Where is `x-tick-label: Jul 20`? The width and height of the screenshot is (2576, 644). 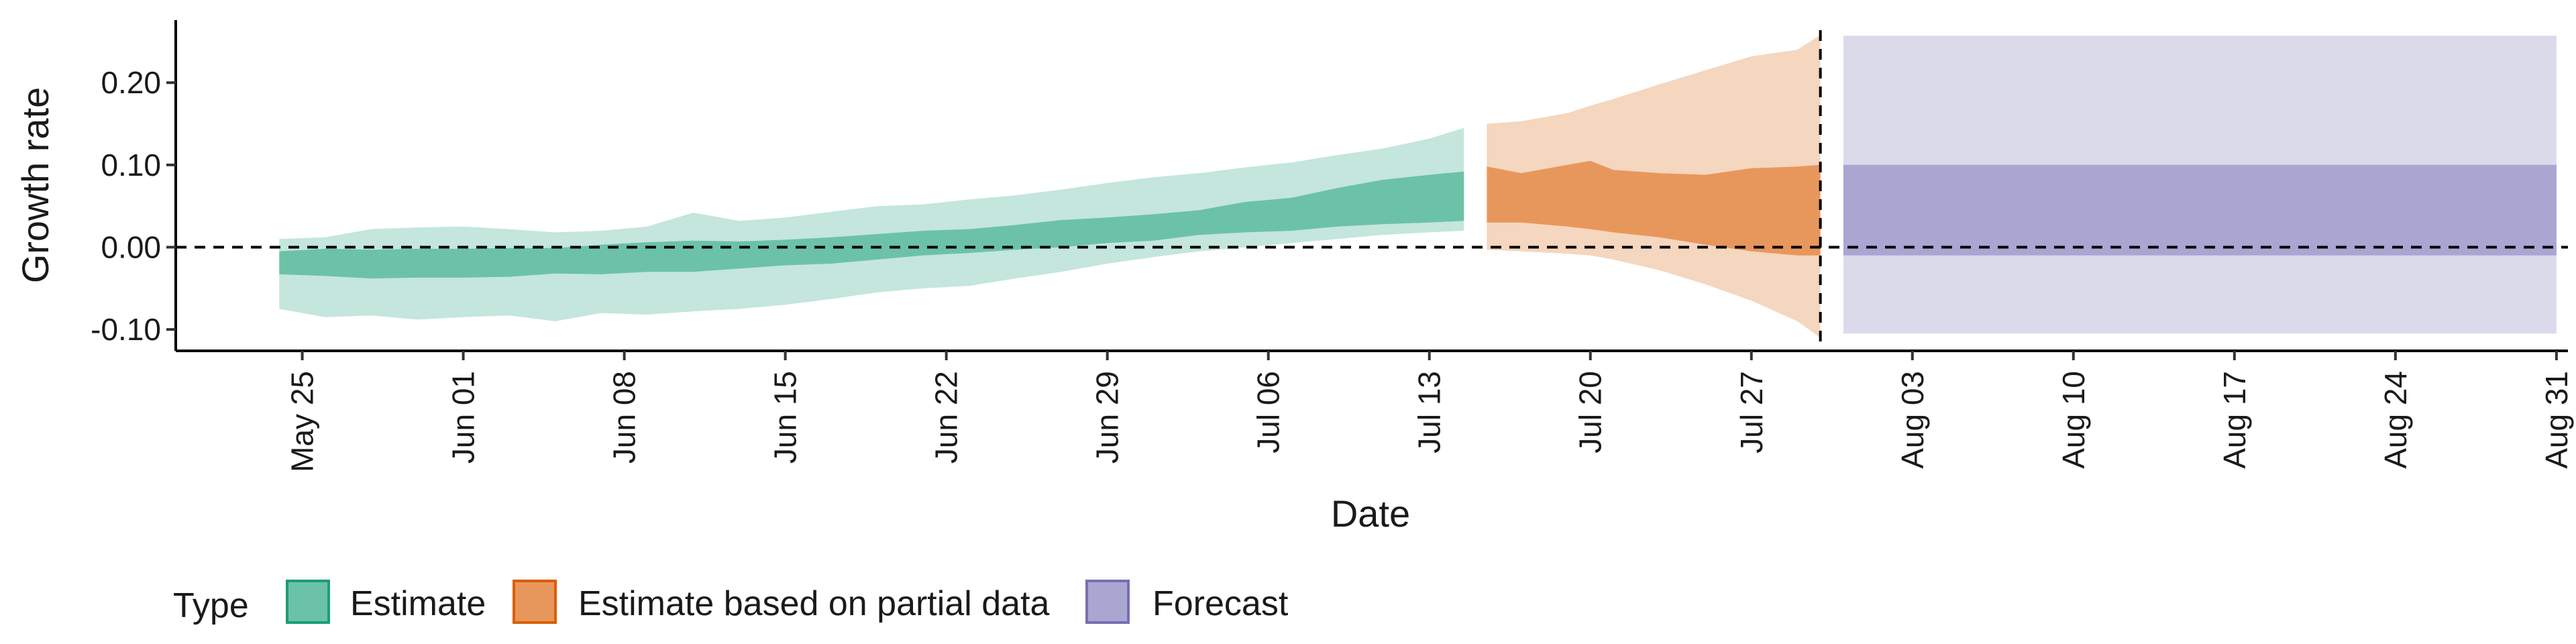
x-tick-label: Jul 20 is located at coordinates (1590, 412).